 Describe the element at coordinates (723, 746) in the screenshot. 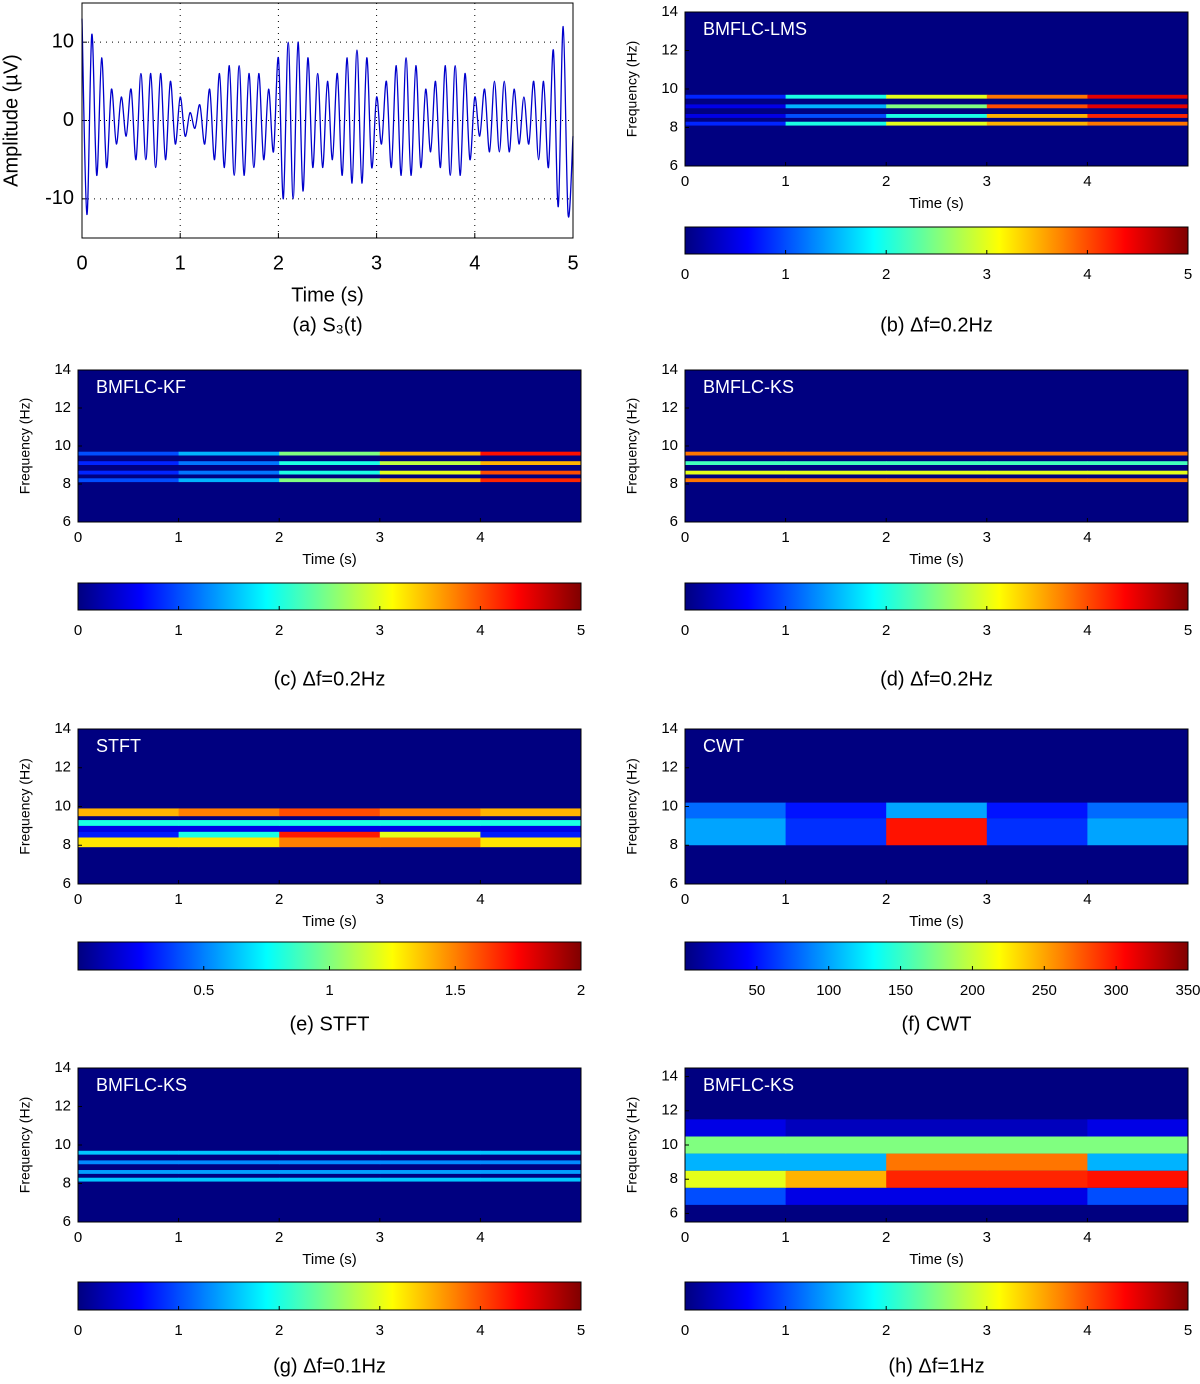

I see `panel-label: CWT` at that location.